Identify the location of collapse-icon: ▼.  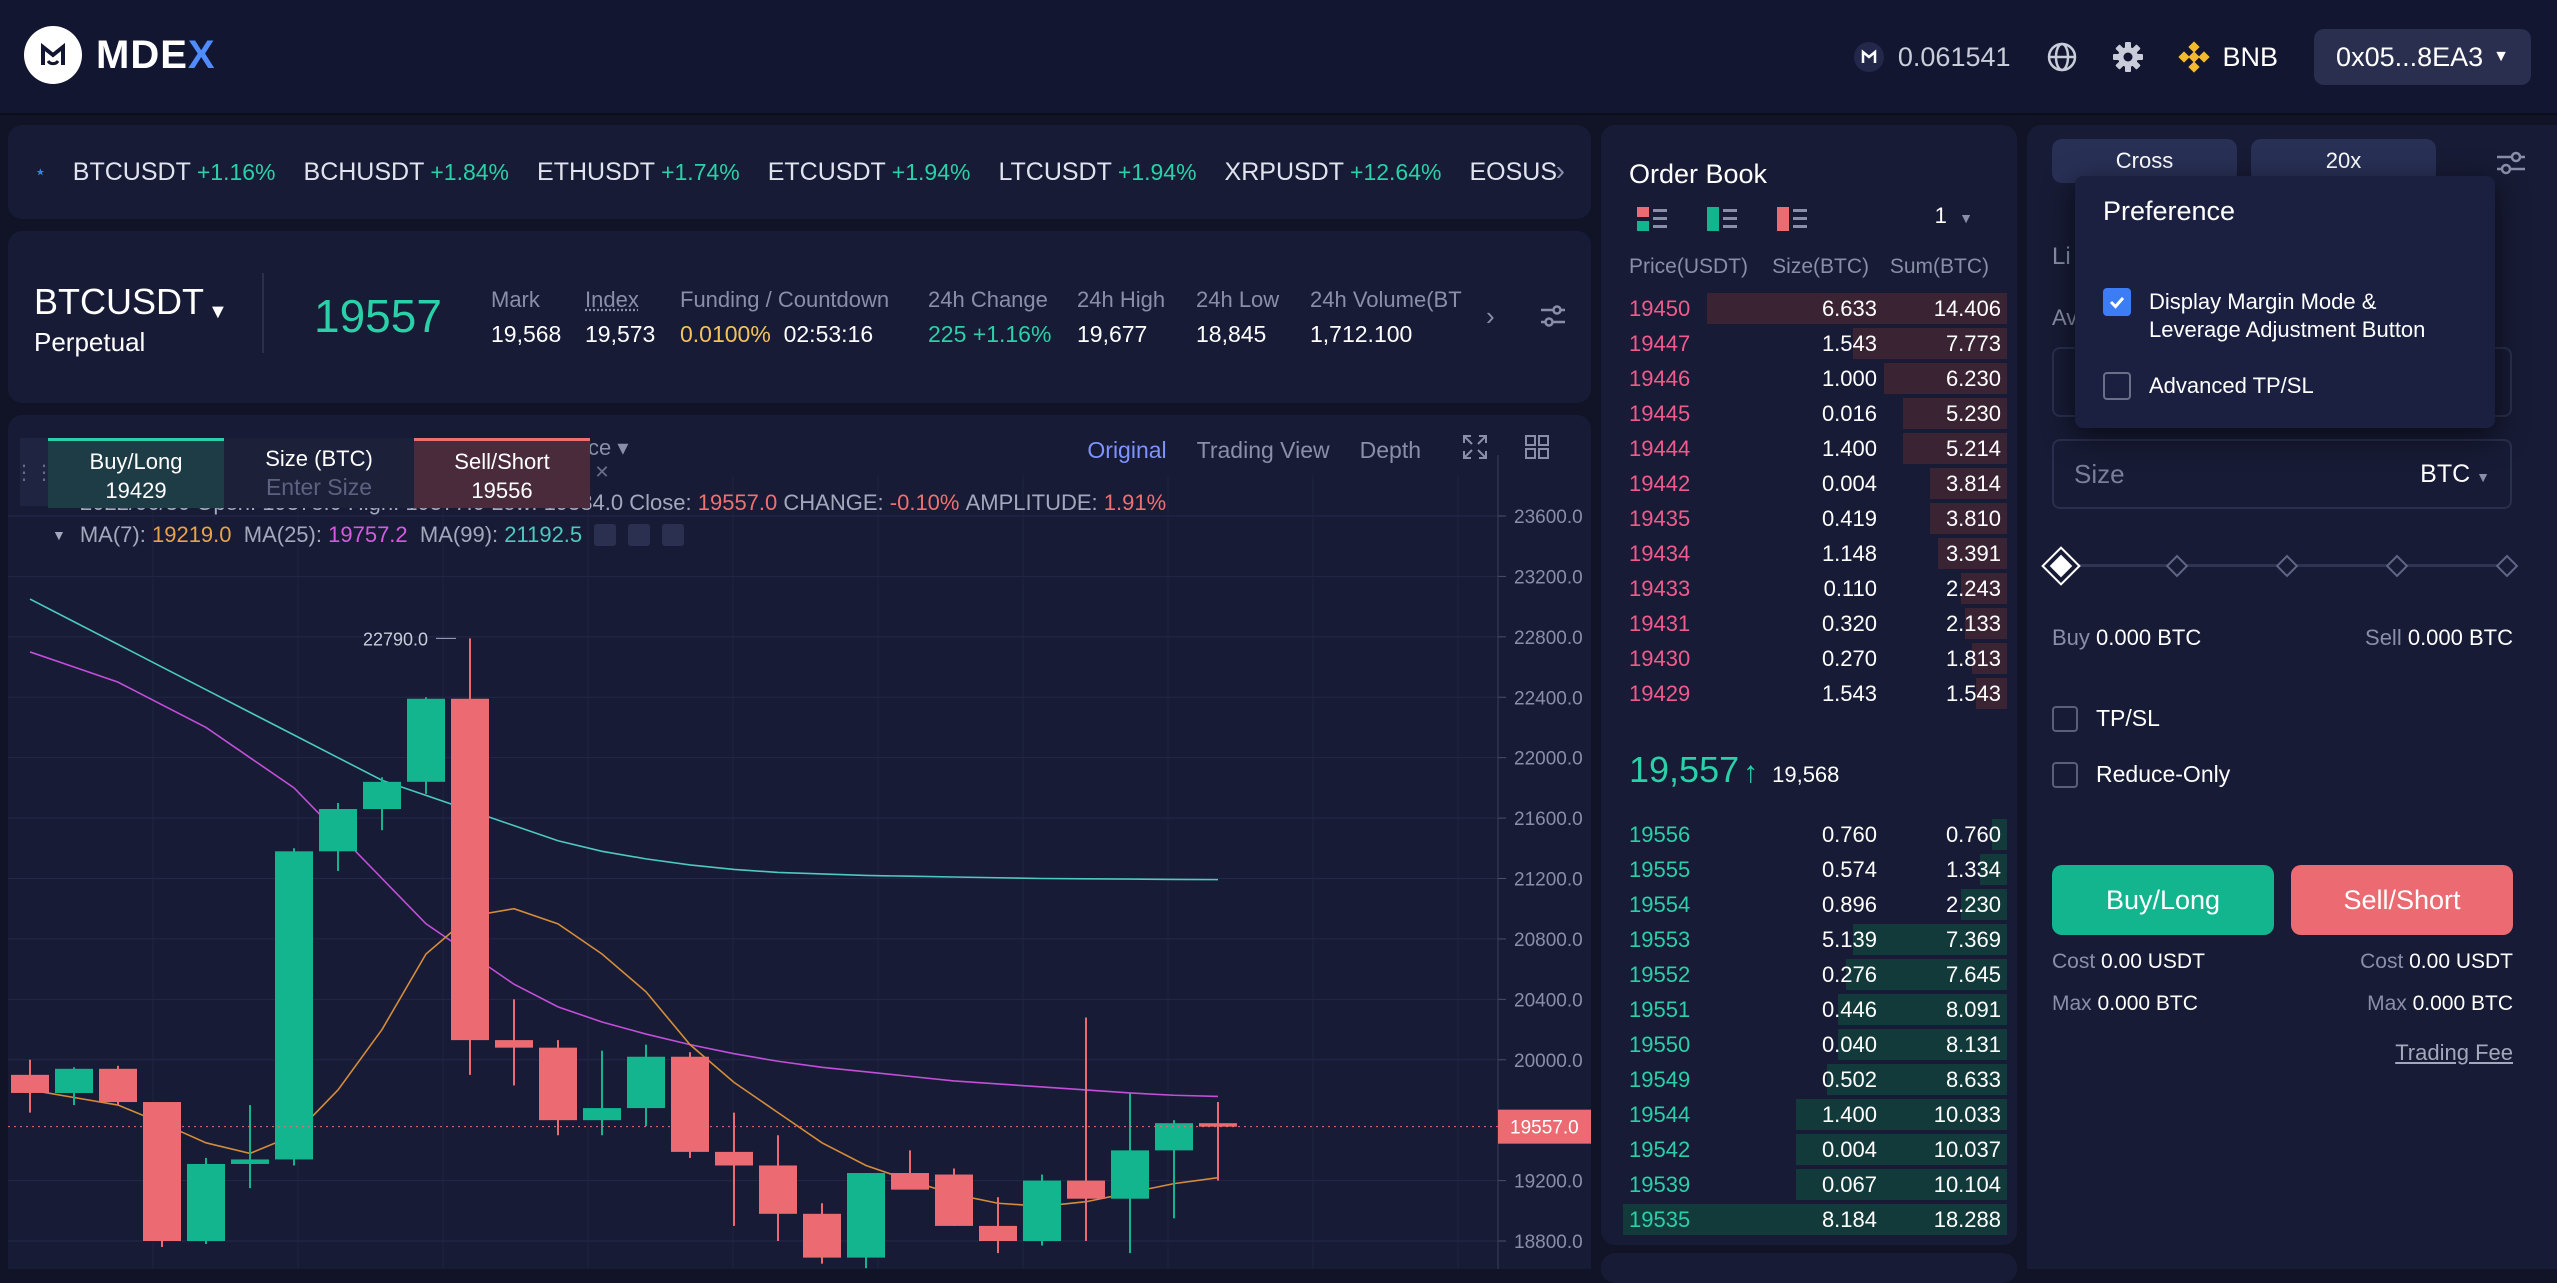
(59, 535).